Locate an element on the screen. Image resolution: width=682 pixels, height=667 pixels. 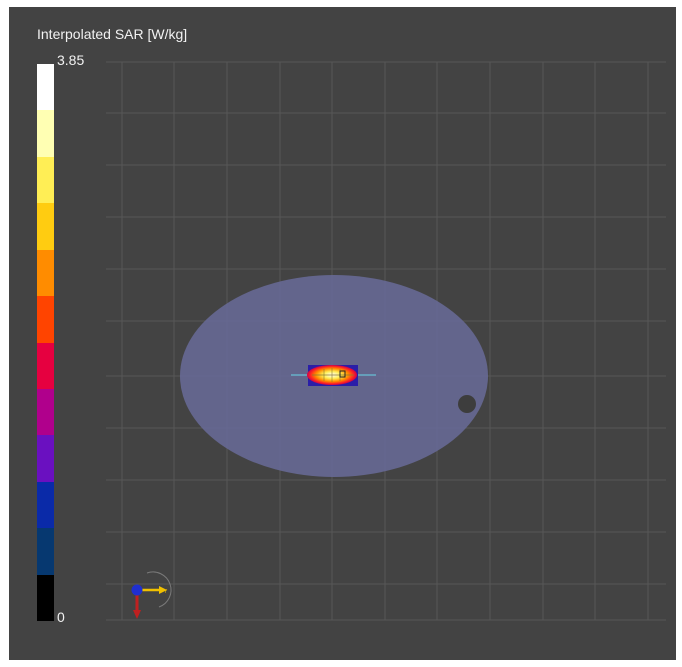
phantom-marker is located at coordinates (467, 404).